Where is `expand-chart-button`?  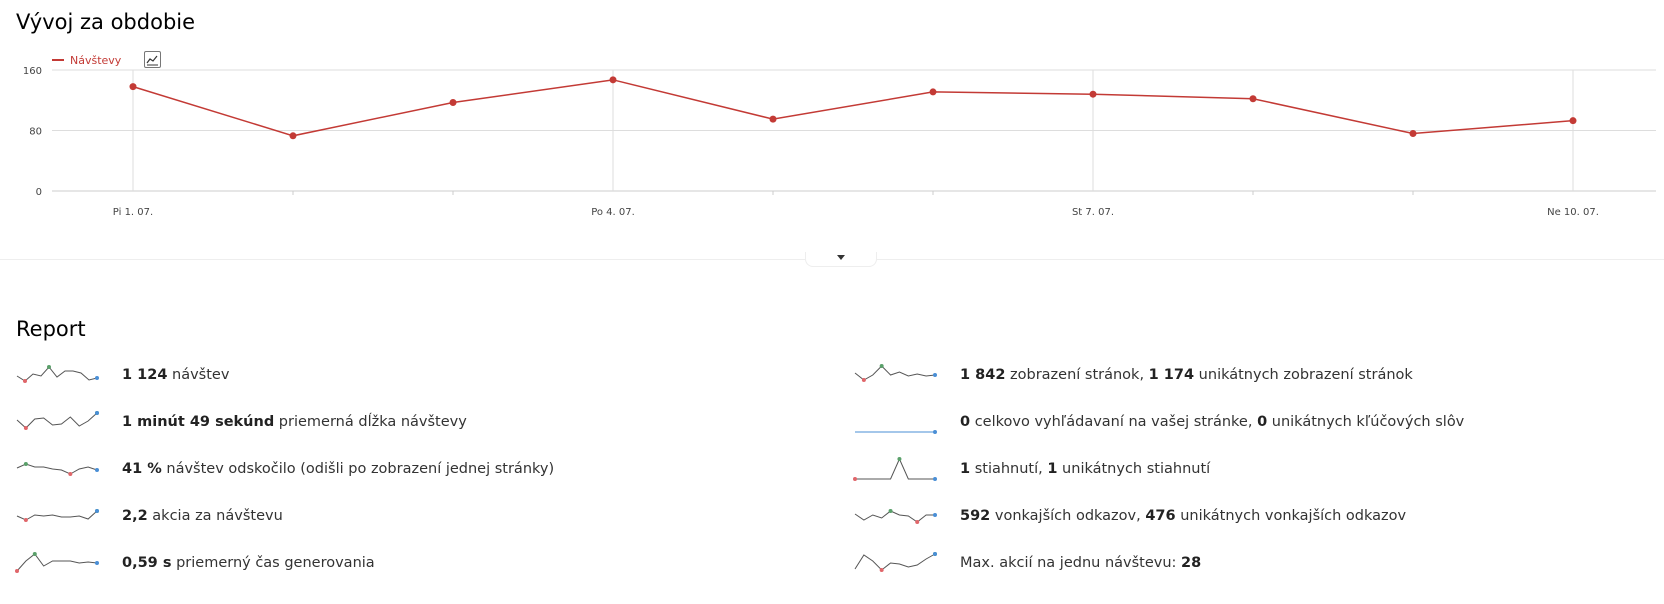
expand-chart-button is located at coordinates (841, 259).